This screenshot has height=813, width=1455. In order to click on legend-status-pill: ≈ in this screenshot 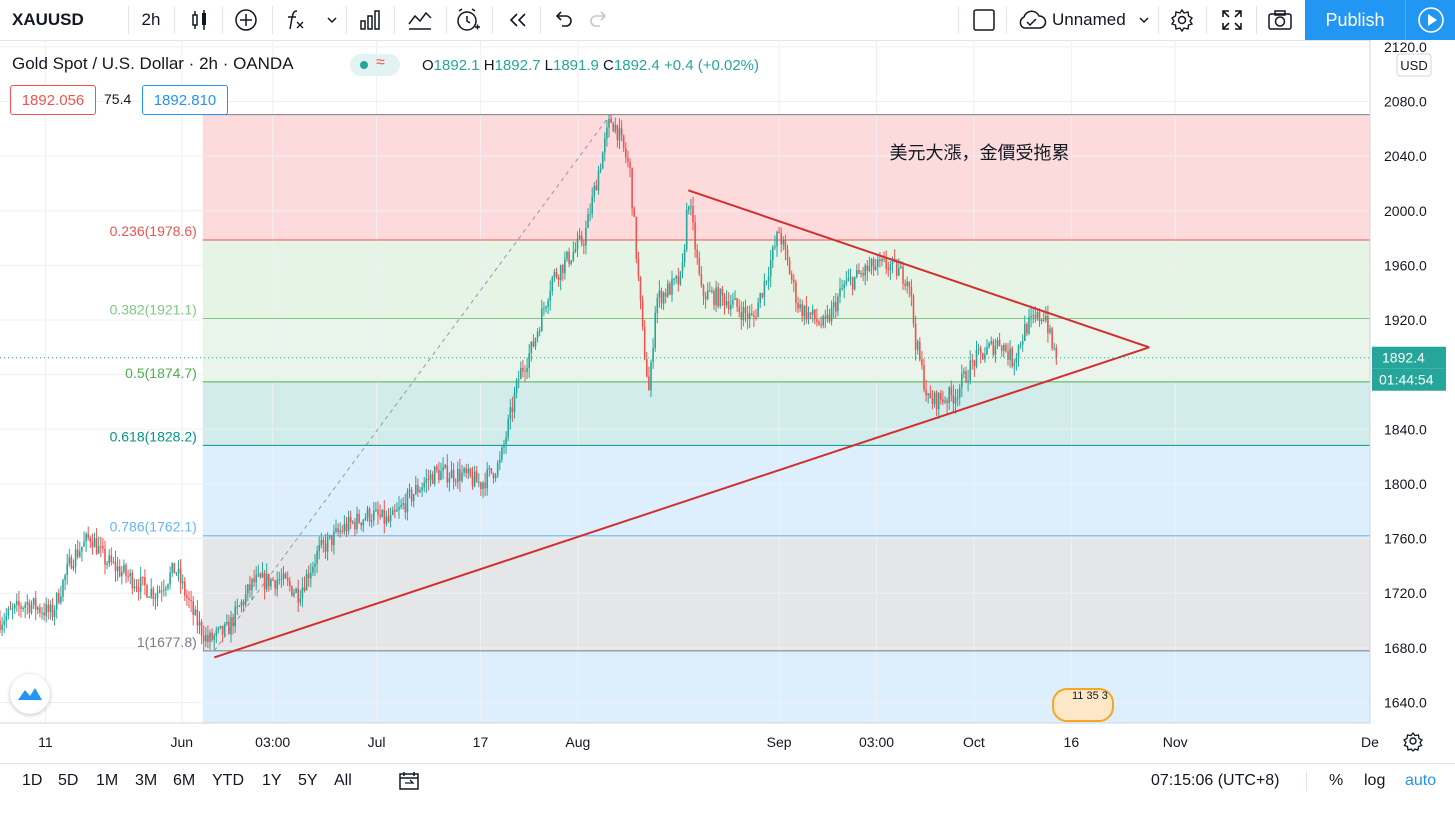, I will do `click(375, 65)`.